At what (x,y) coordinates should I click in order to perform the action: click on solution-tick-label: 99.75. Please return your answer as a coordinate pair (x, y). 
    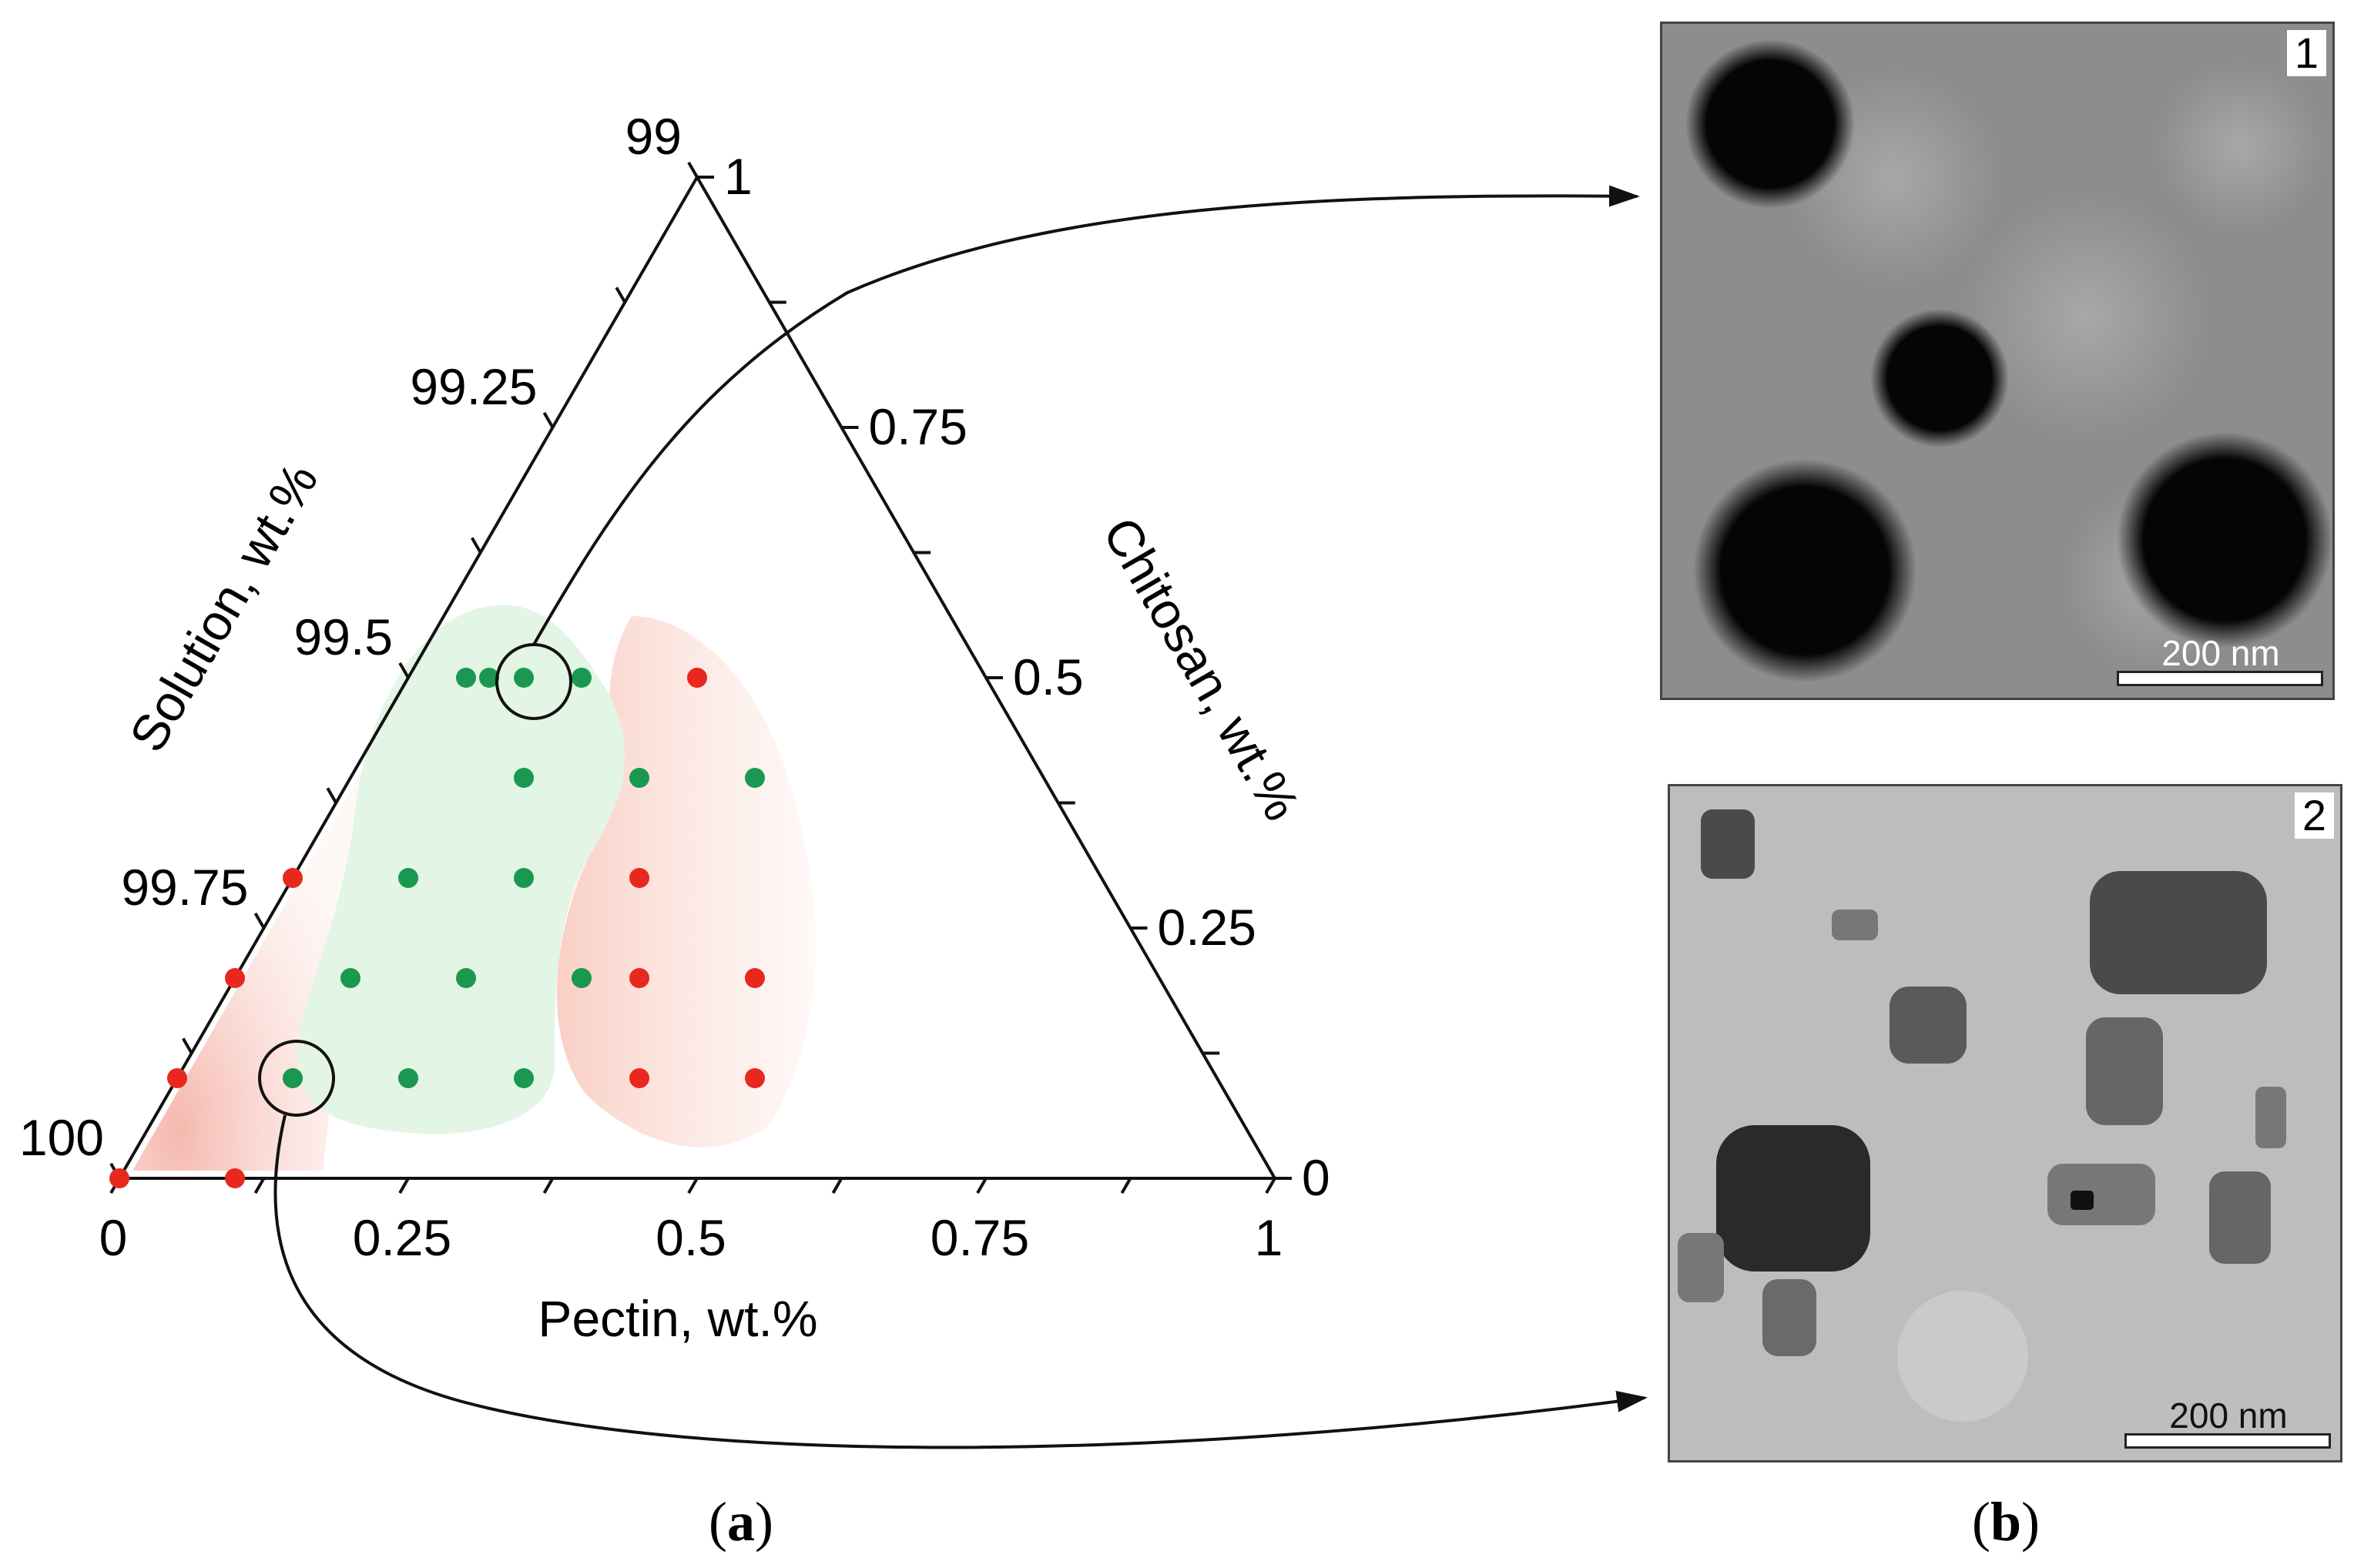
    Looking at the image, I should click on (184, 888).